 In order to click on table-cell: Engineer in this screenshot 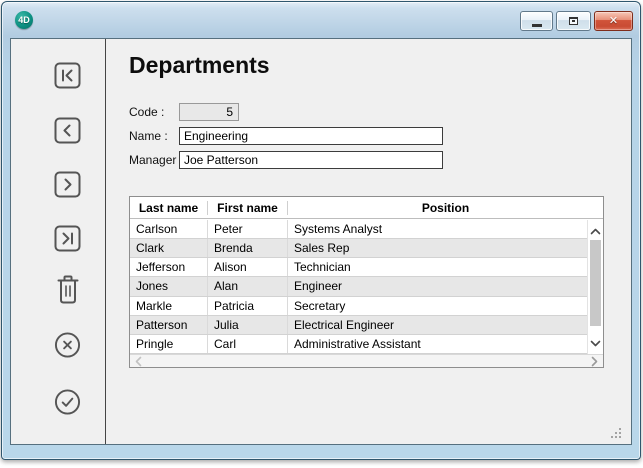, I will do `click(318, 286)`.